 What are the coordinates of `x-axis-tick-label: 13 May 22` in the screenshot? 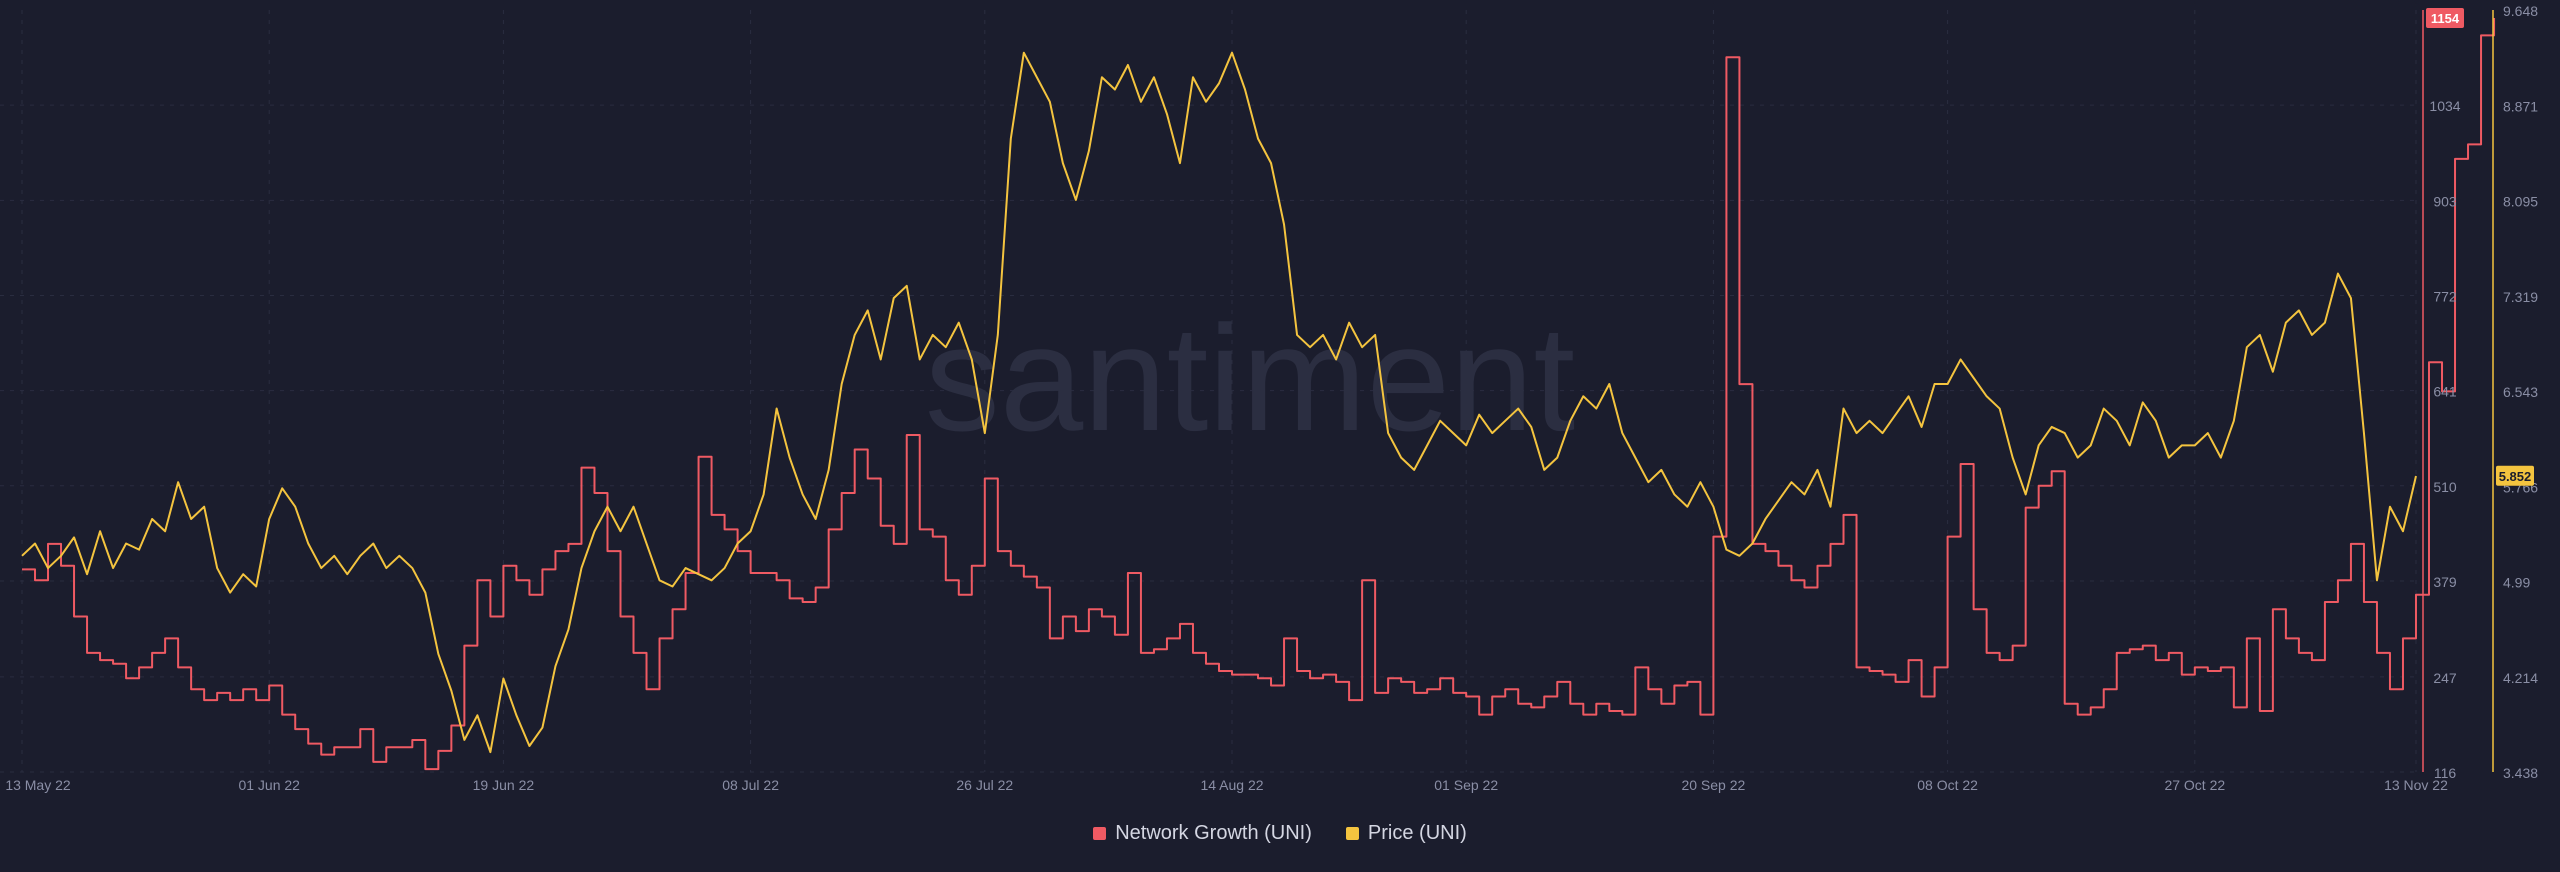 It's located at (38, 785).